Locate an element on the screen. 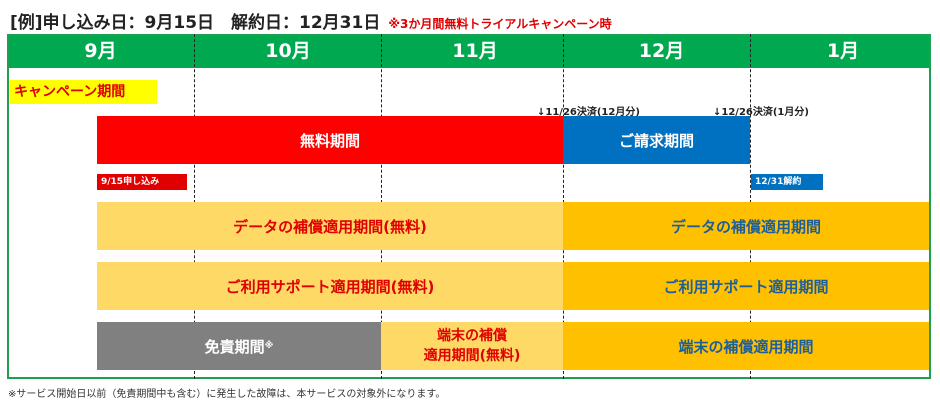 This screenshot has height=407, width=940. apply-date-tag: 9/15申し込み is located at coordinates (142, 182).